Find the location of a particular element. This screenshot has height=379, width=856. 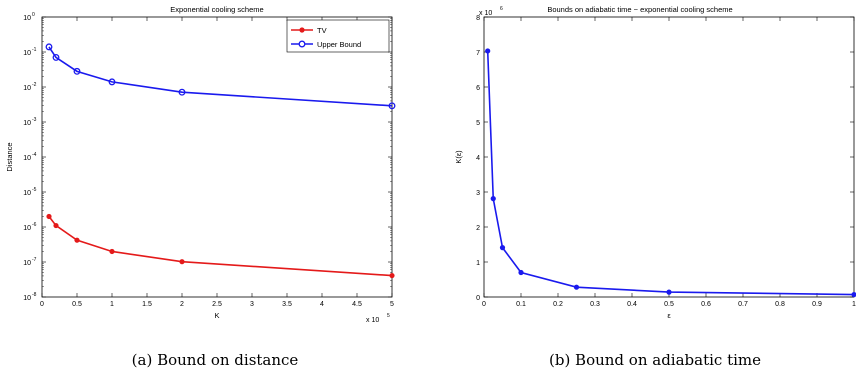

y-tick-label: 2 is located at coordinates (478, 228).